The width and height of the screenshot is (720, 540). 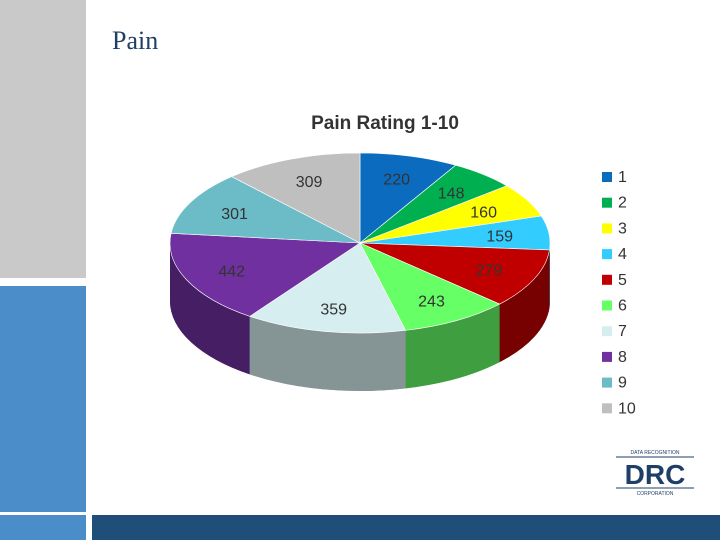 What do you see at coordinates (622, 331) in the screenshot?
I see `legend-label-7: 7` at bounding box center [622, 331].